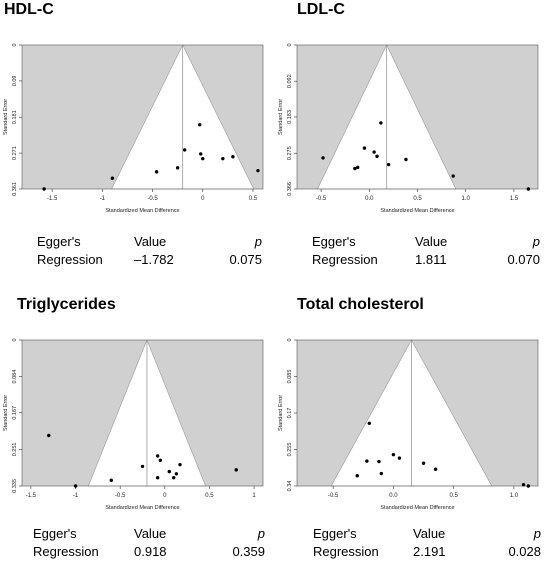 Image resolution: width=550 pixels, height=566 pixels. Describe the element at coordinates (150, 551) in the screenshot. I see `egger-value: 0.918` at that location.